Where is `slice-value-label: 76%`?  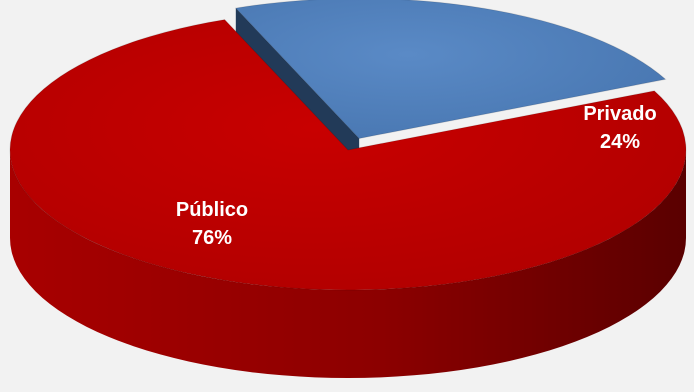
slice-value-label: 76% is located at coordinates (212, 238).